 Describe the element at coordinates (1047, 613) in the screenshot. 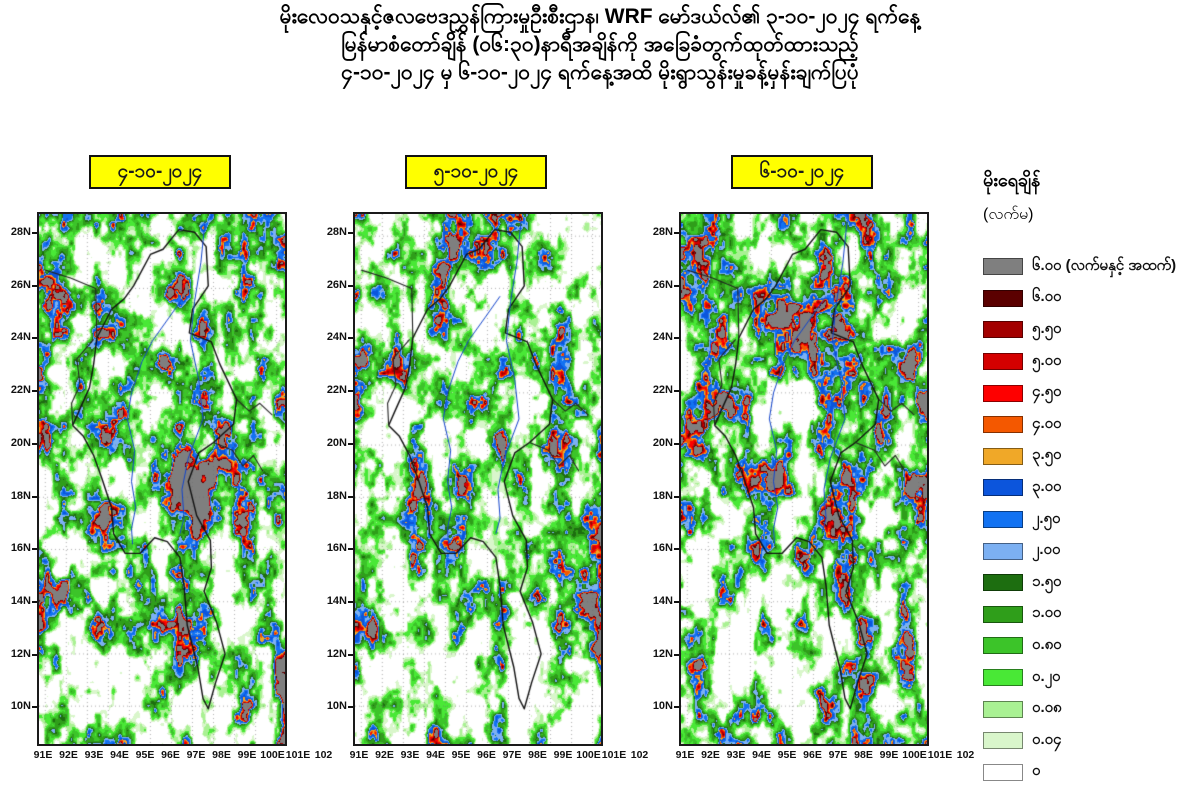

I see `legend-value-label: ၁.၀၀` at that location.